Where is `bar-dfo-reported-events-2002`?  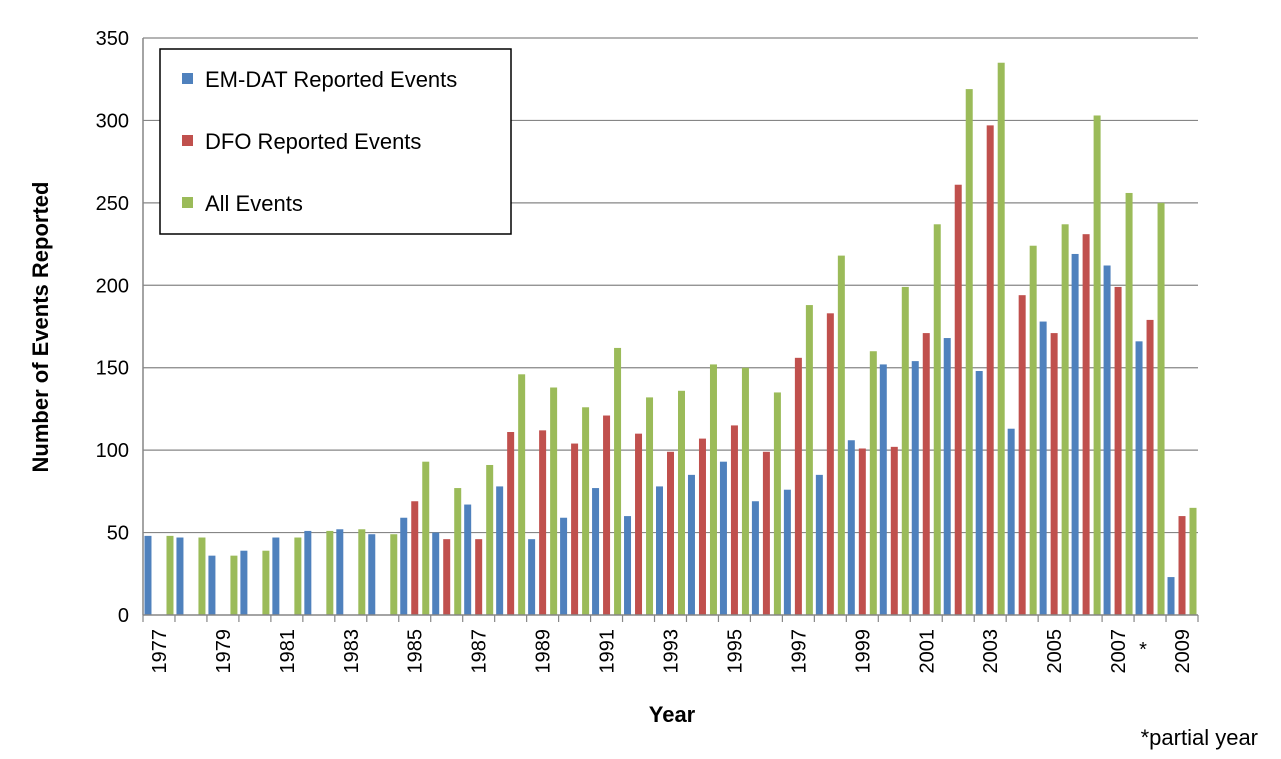
bar-dfo-reported-events-2002 is located at coordinates (958, 400).